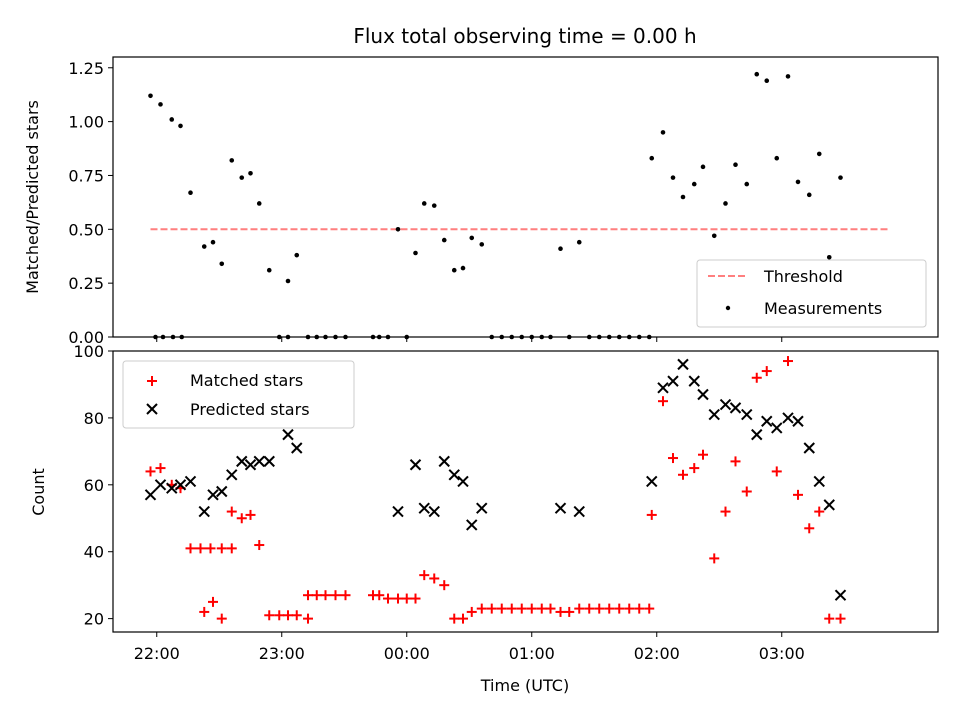 This screenshot has width=960, height=720. Describe the element at coordinates (157, 653) in the screenshot. I see `x-tick-label: 22:00` at that location.